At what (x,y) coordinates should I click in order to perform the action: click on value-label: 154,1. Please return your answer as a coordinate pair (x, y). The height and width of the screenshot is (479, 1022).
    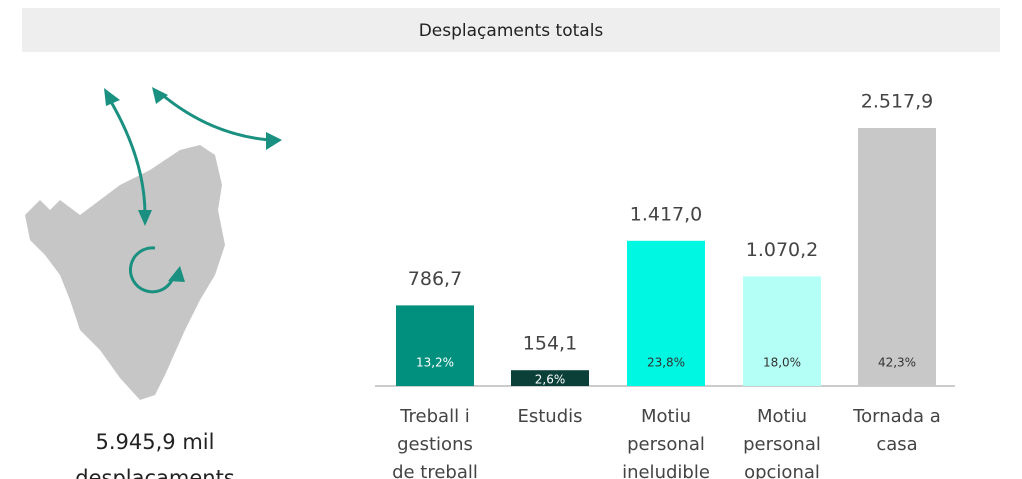
    Looking at the image, I should click on (550, 344).